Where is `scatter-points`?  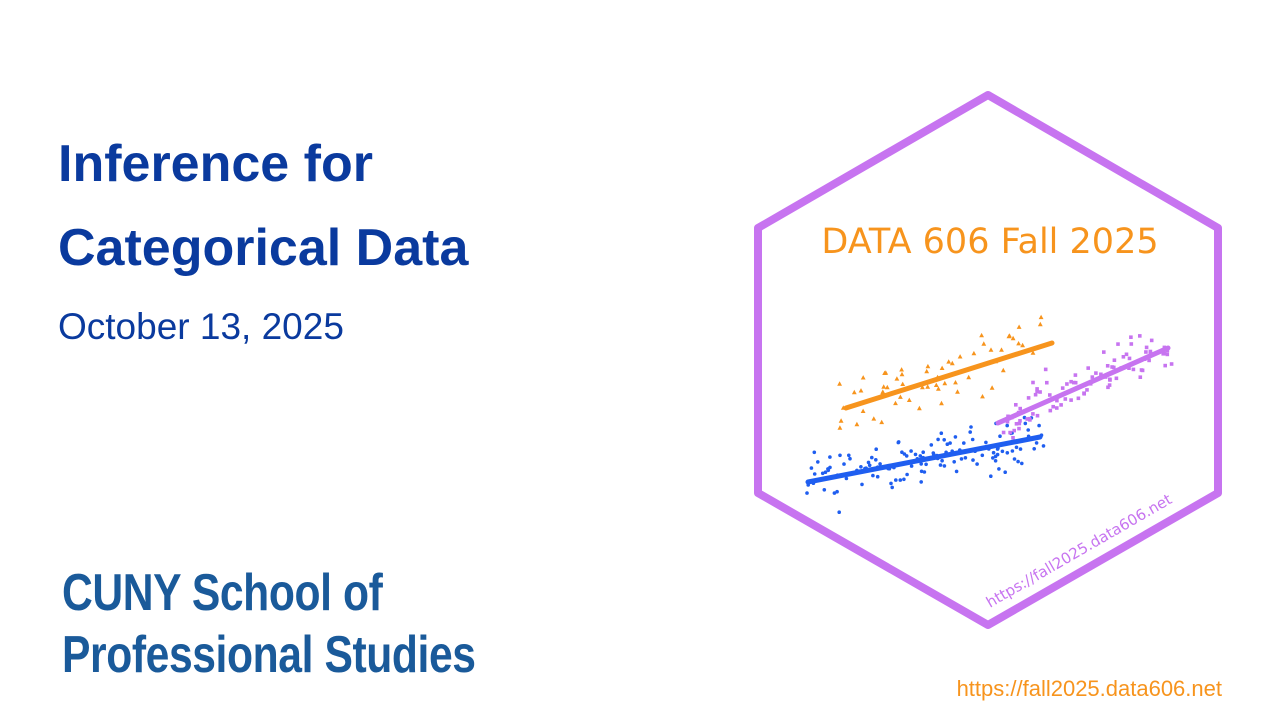 scatter-points is located at coordinates (989, 414).